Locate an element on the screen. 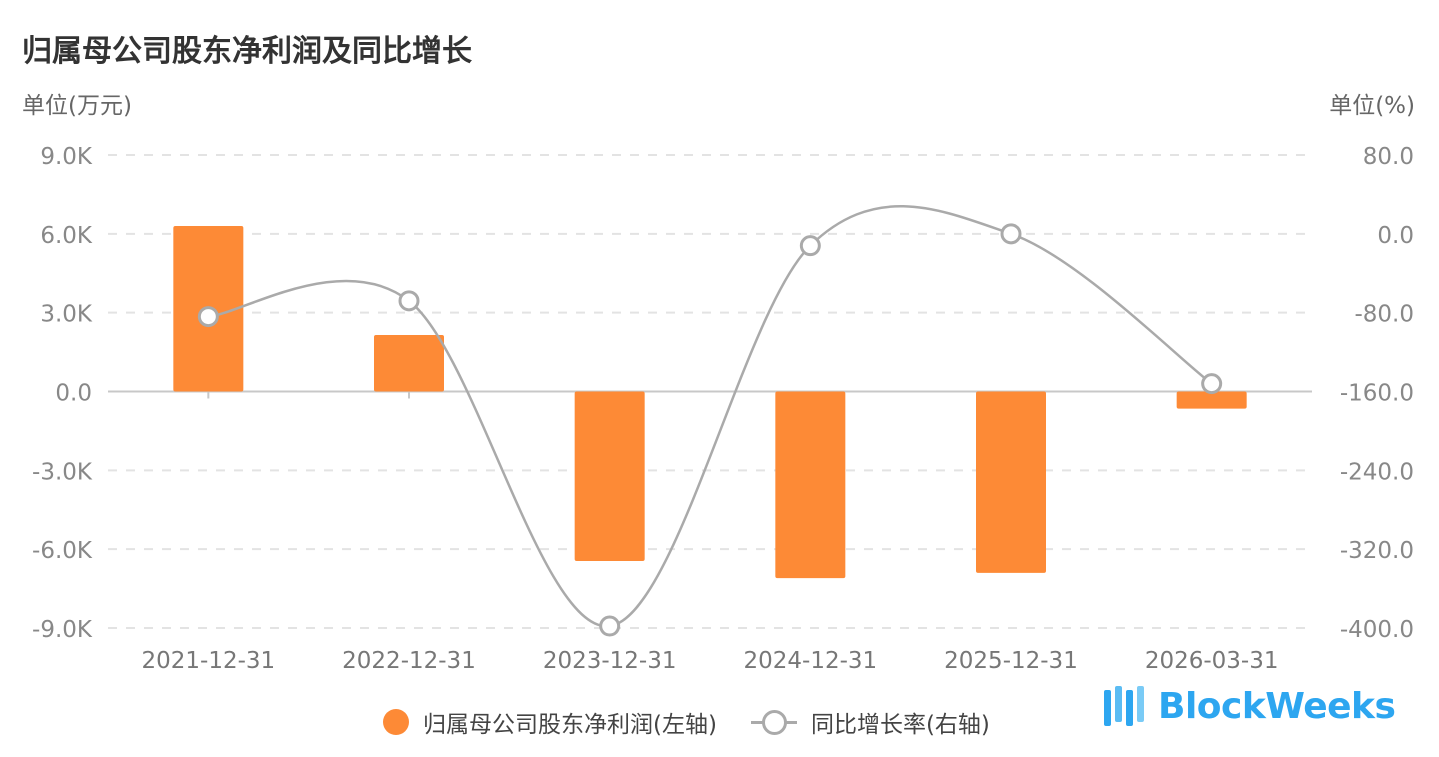 The height and width of the screenshot is (757, 1439). chart-title: 归属母公司股东净利润及同比增长 is located at coordinates (247, 51).